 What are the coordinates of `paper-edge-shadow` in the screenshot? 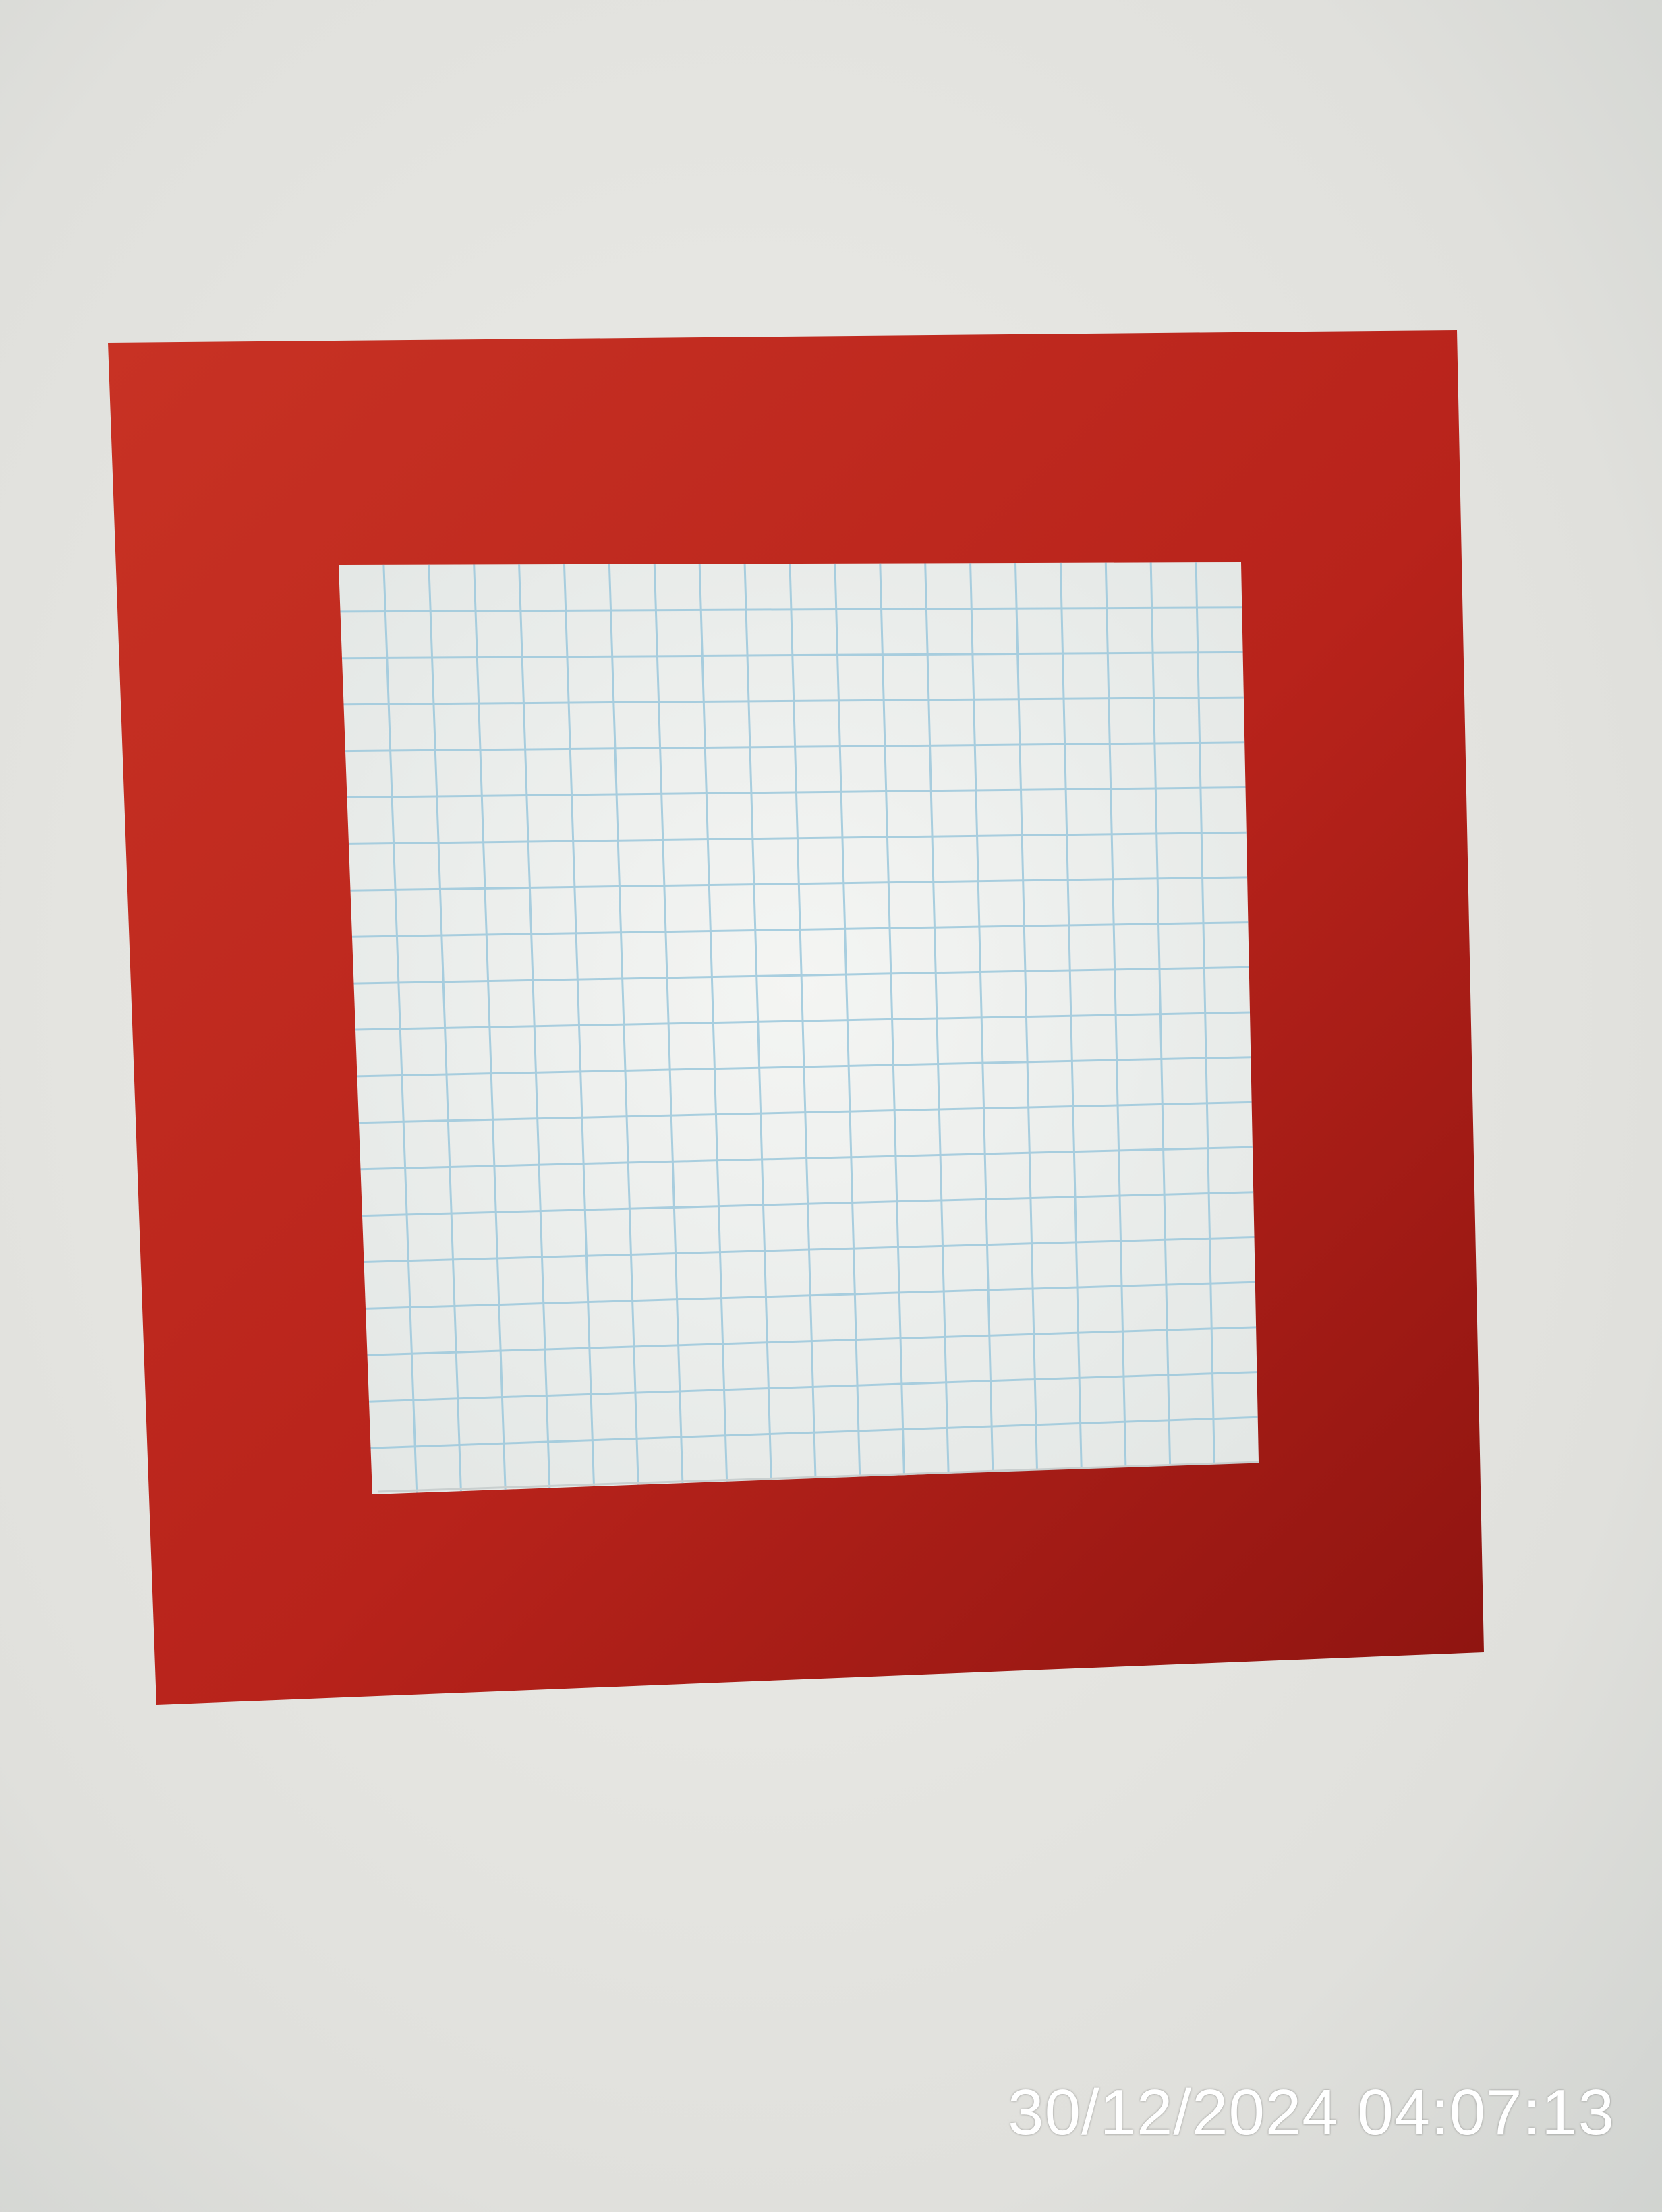 It's located at (818, 1477).